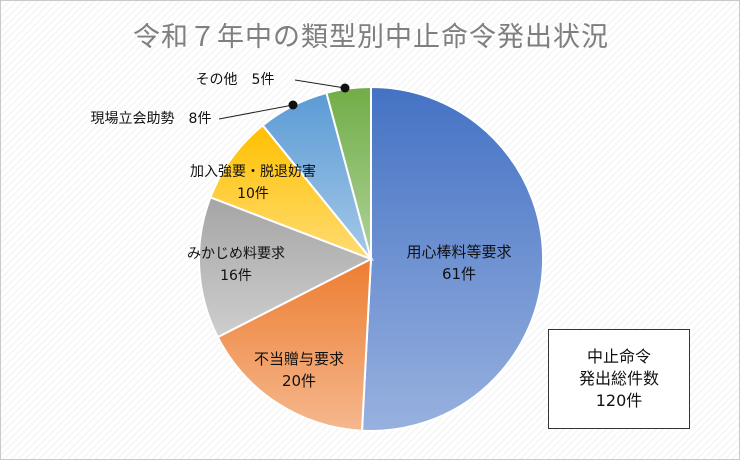 This screenshot has height=461, width=740. I want to click on chart-title: 令和７年中の類型別中止命令発出状況, so click(371, 37).